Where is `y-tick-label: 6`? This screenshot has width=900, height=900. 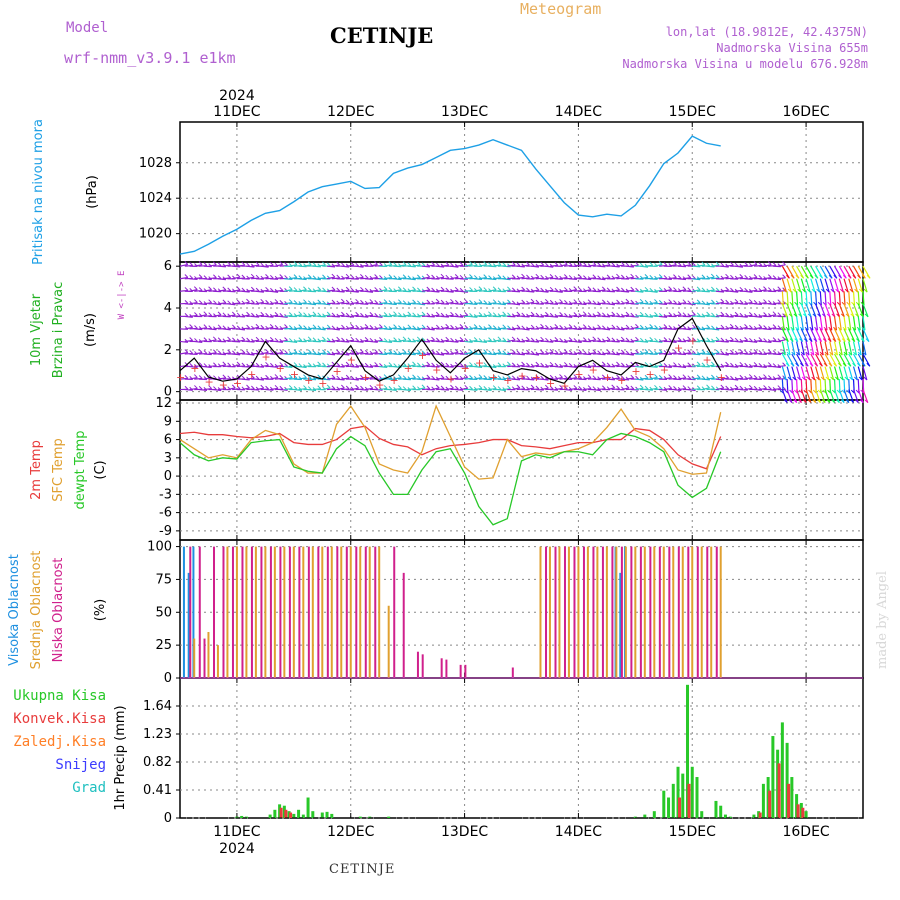
y-tick-label: 6 is located at coordinates (168, 266).